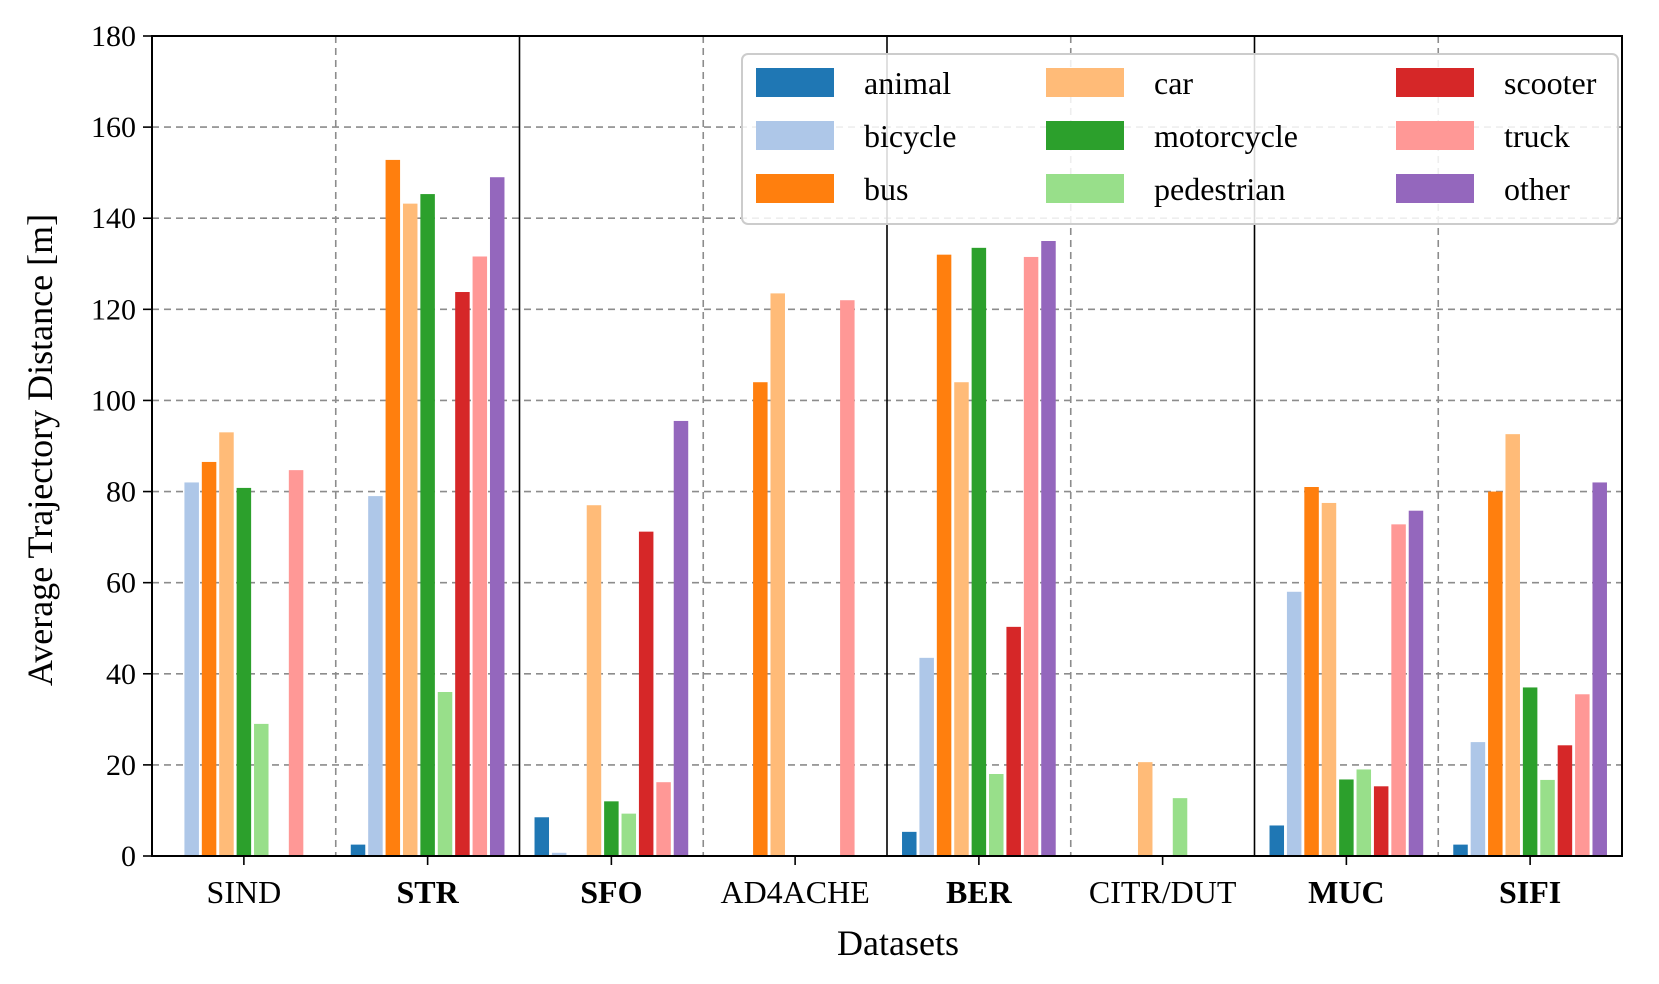 This screenshot has height=984, width=1659. I want to click on x-tick-label: BER, so click(979, 892).